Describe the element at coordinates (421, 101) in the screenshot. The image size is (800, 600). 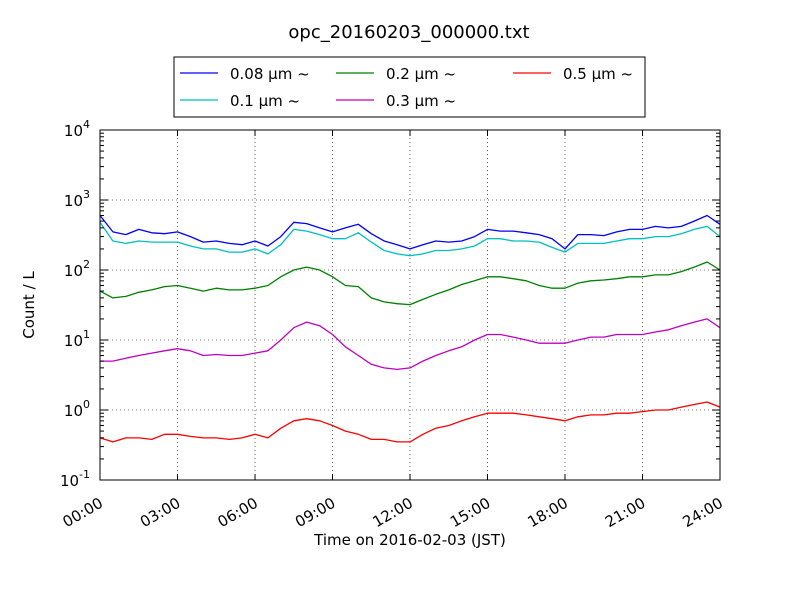
I see `legend-label-3: 0.3 μm ~` at that location.